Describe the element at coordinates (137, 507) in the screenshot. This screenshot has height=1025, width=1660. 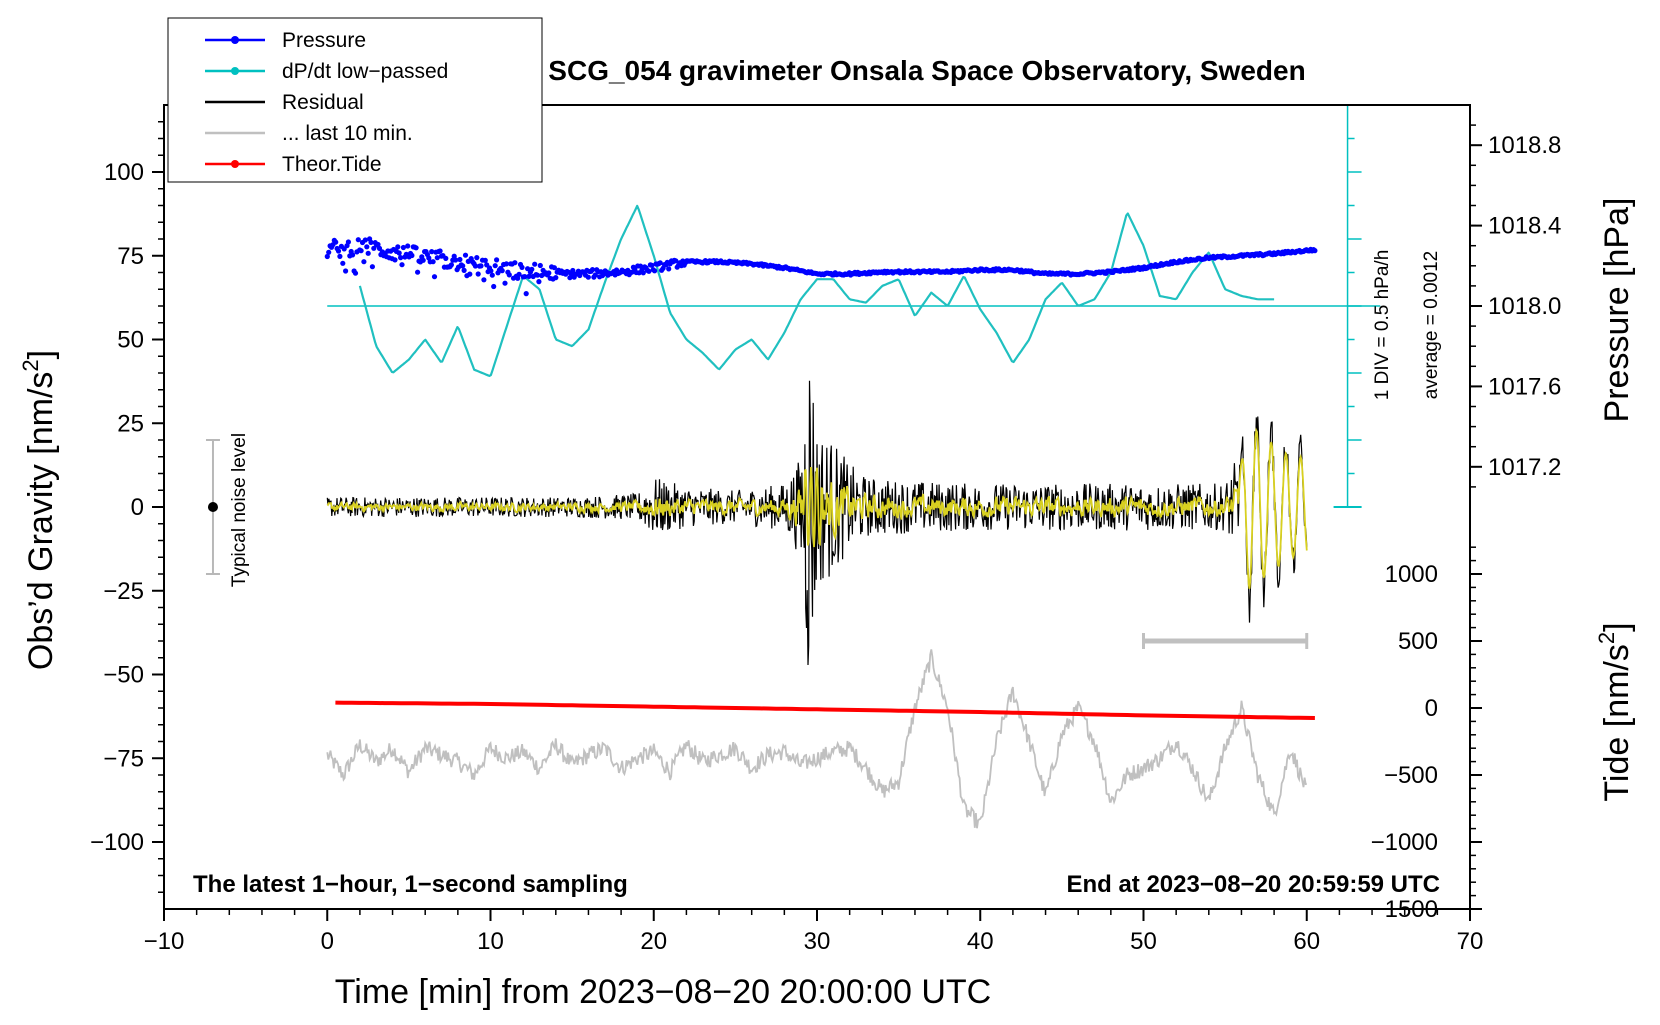
I see `y-left-tick-label: 0` at that location.